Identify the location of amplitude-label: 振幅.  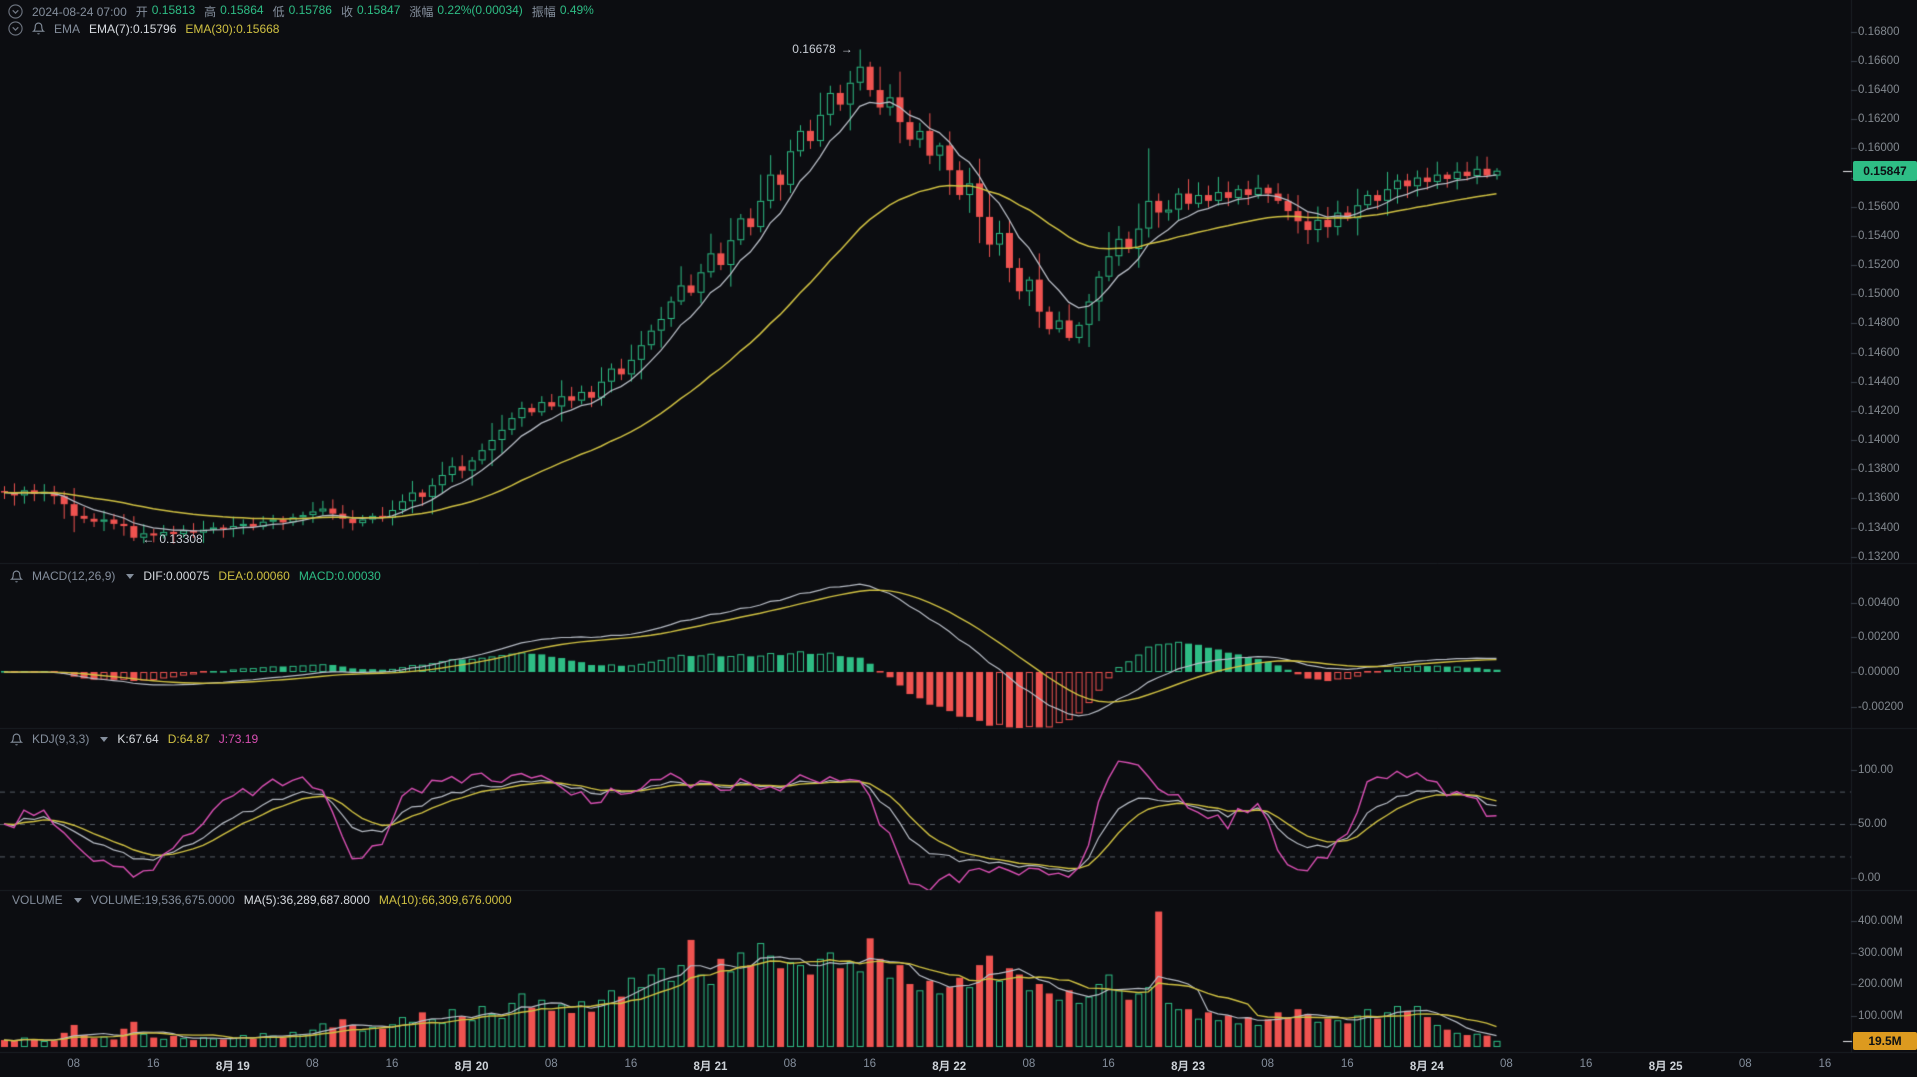
(543, 12).